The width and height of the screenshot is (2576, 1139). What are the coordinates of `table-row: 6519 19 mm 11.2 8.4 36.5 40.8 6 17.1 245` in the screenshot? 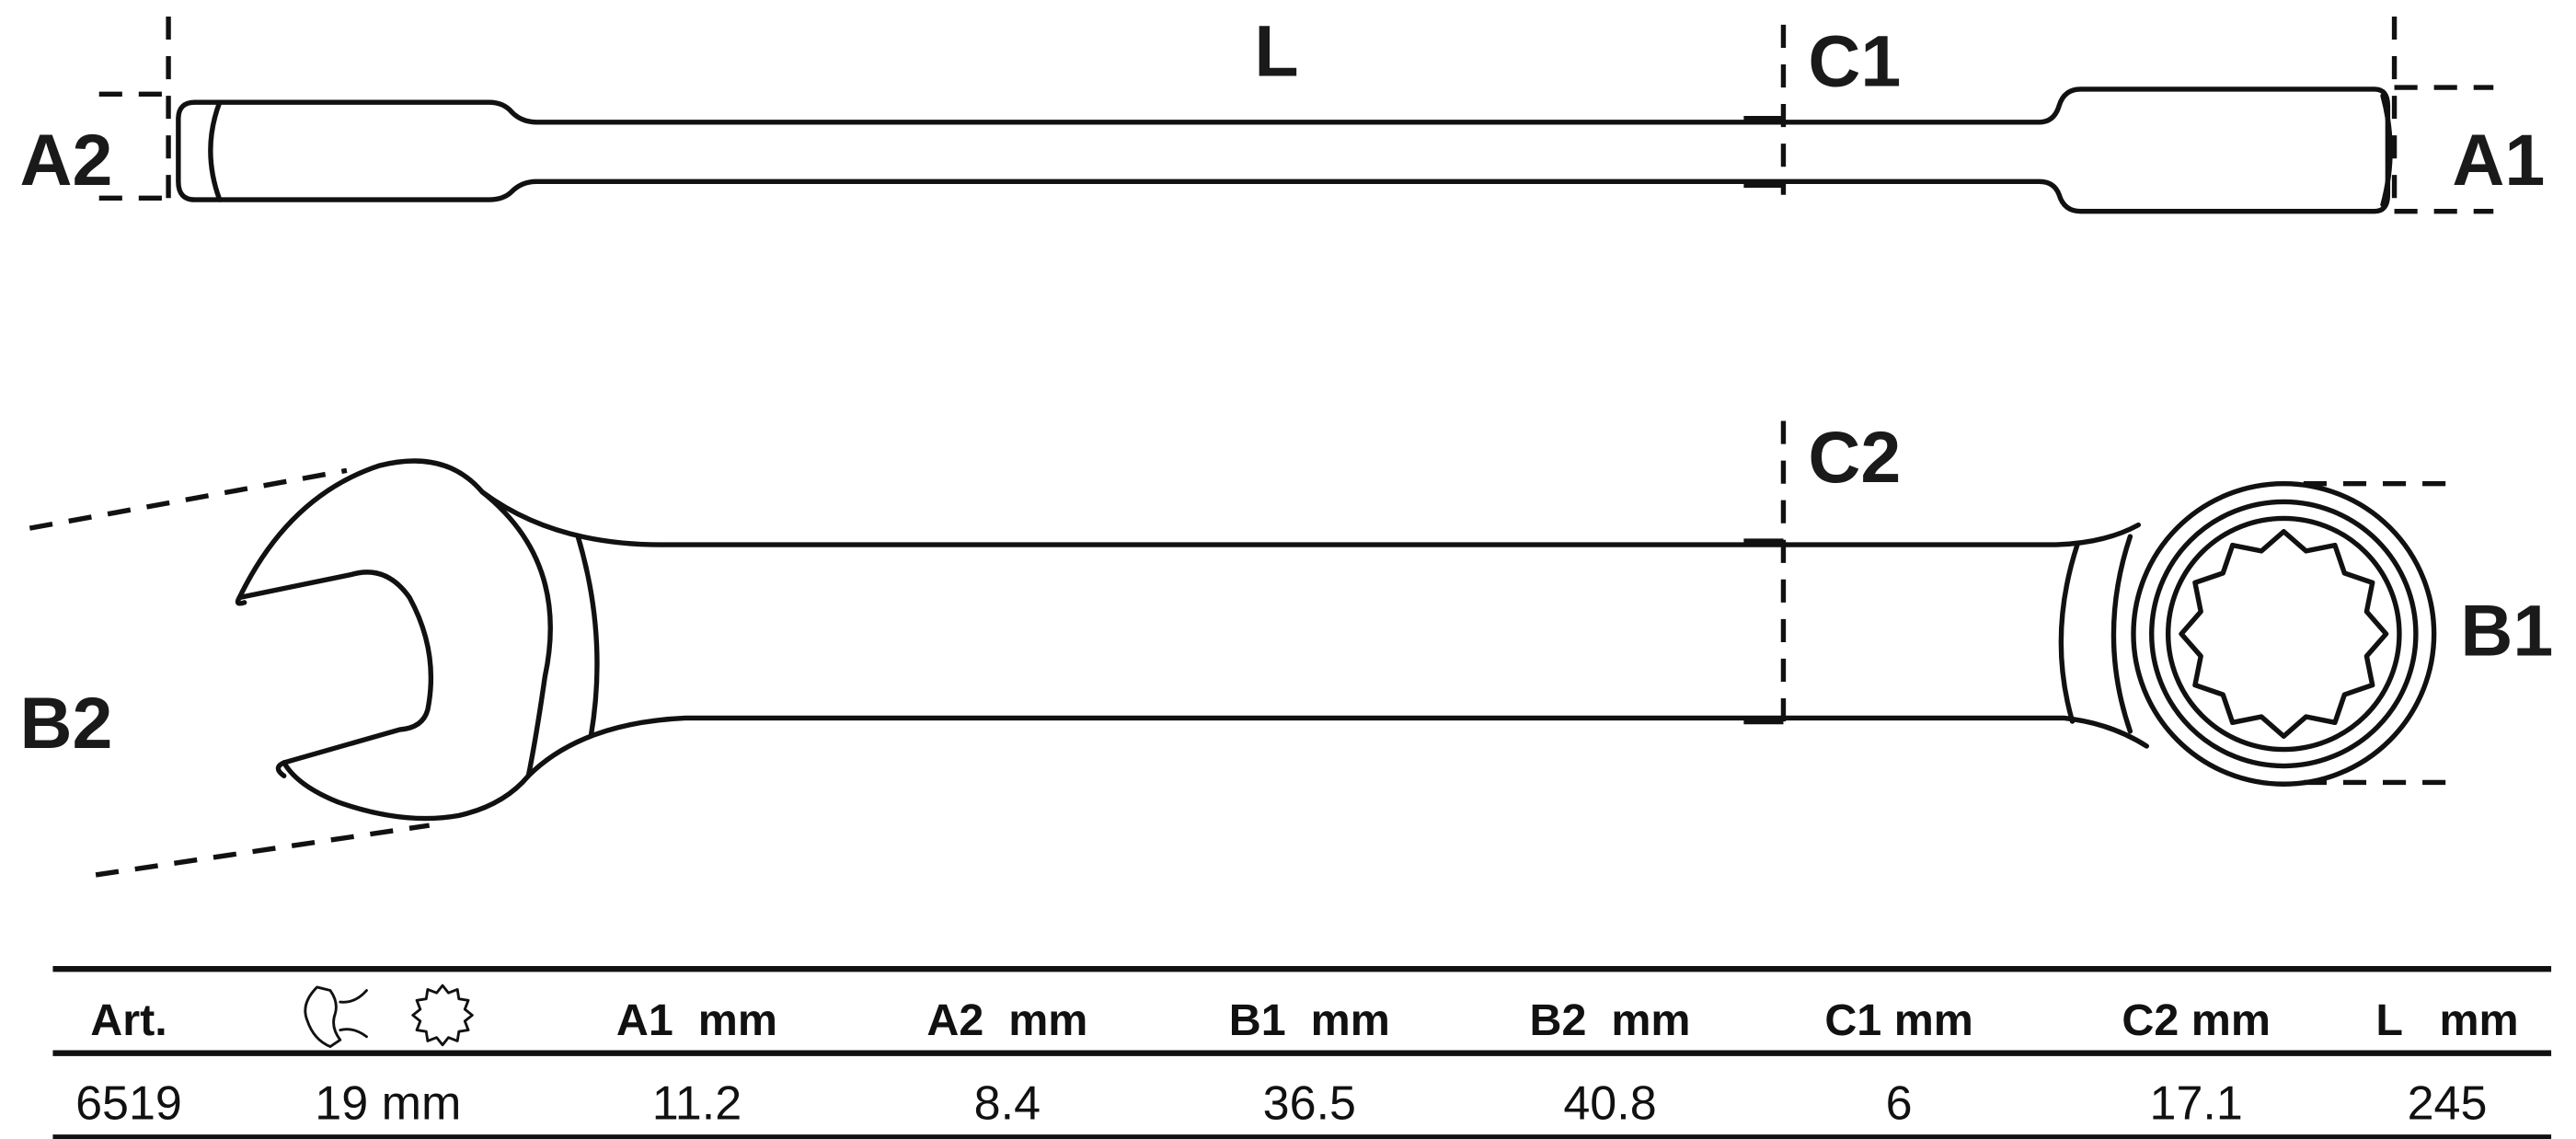 It's located at (1281, 1103).